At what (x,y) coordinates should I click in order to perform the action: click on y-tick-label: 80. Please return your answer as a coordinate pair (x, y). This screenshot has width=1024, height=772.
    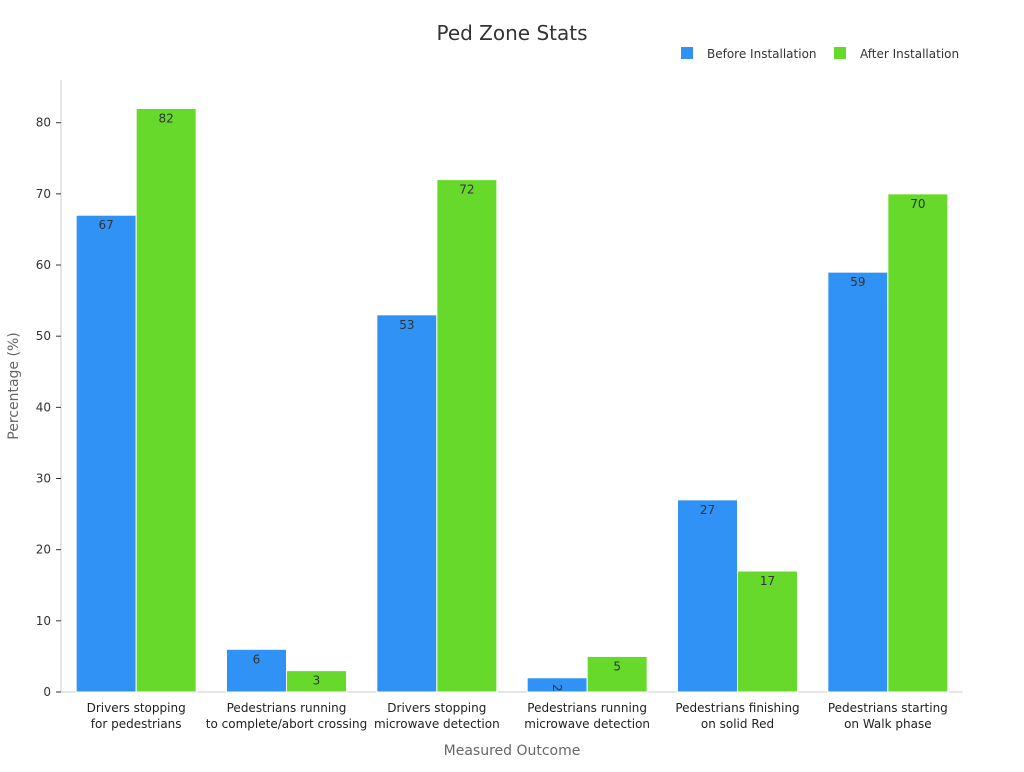
    Looking at the image, I should click on (43, 123).